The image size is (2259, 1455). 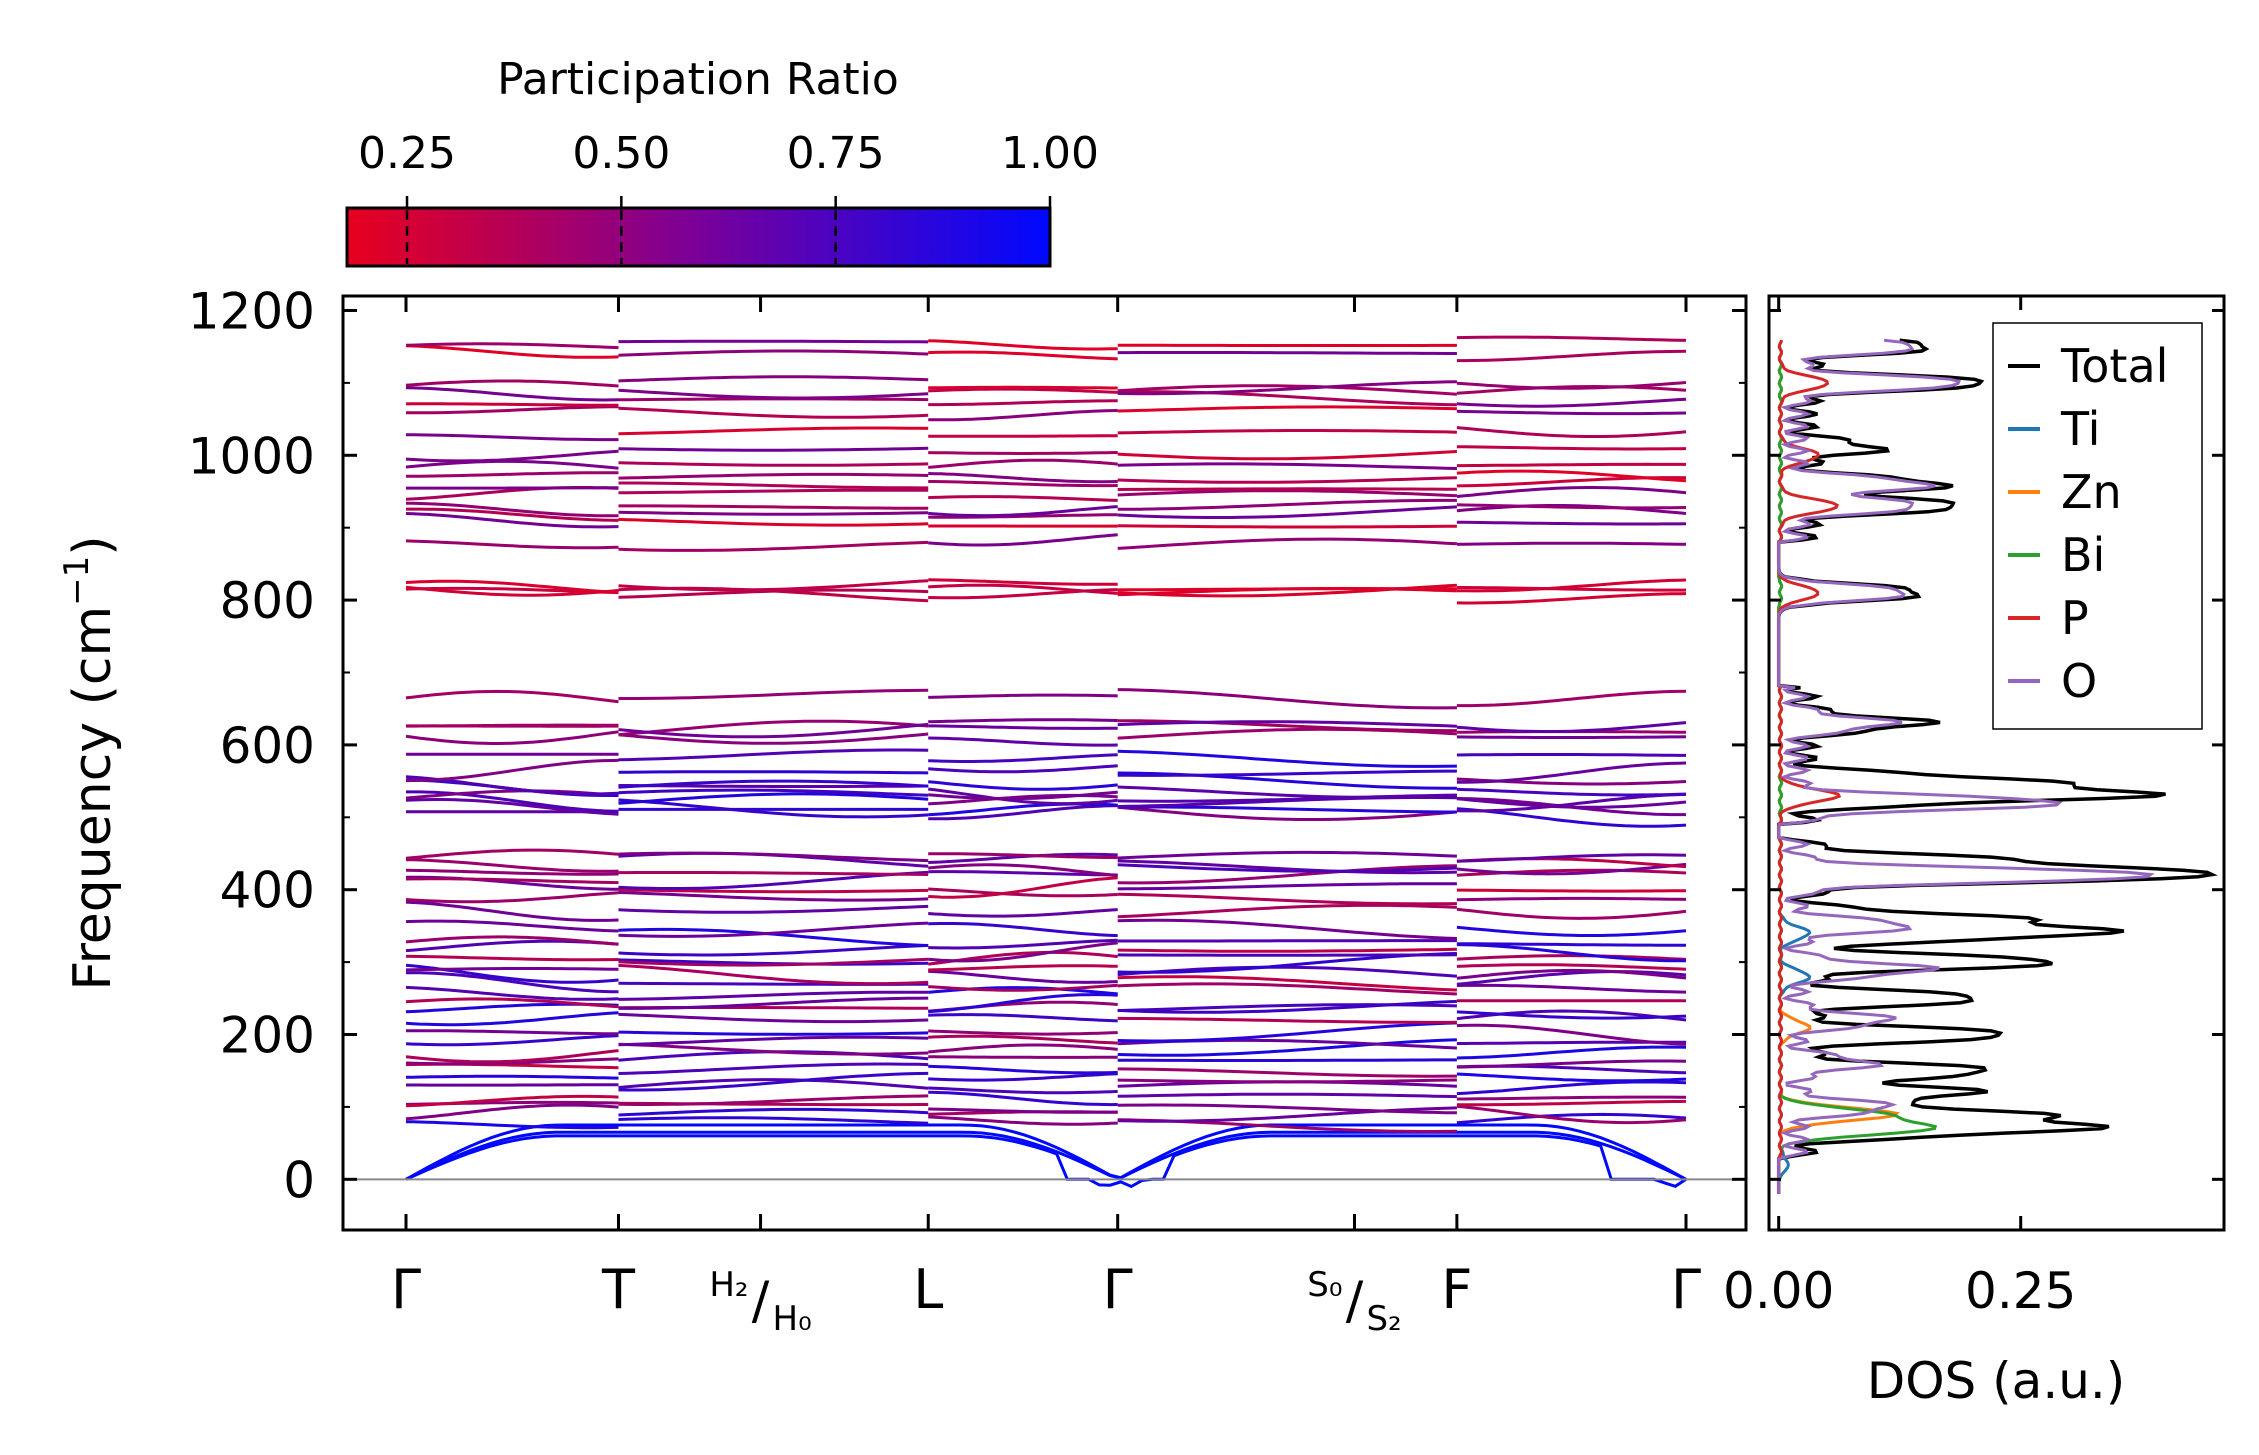 What do you see at coordinates (1383, 1319) in the screenshot?
I see `path-label-bottom: S₂` at bounding box center [1383, 1319].